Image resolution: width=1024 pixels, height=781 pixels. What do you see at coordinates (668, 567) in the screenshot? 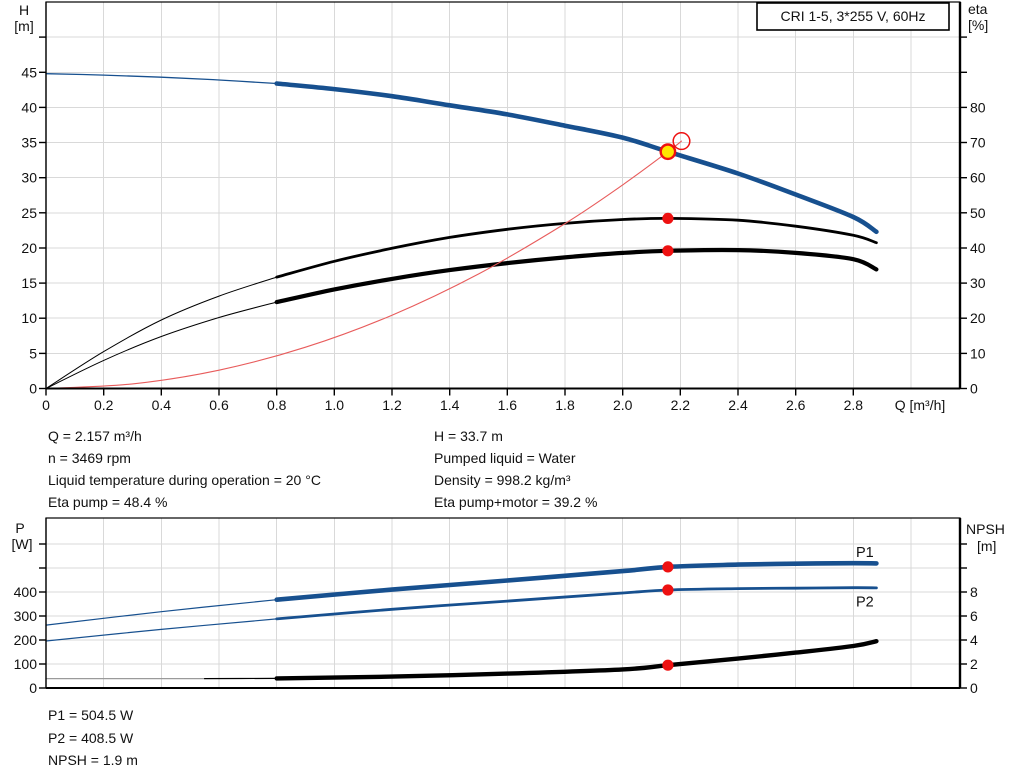
I see `p1-operating-point` at bounding box center [668, 567].